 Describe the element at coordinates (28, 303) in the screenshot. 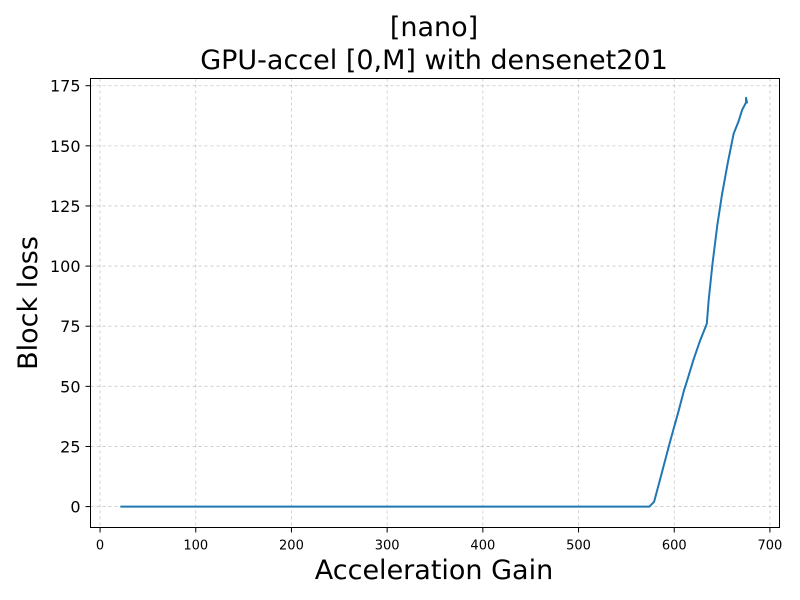

I see `y-axis-label: Block loss` at that location.